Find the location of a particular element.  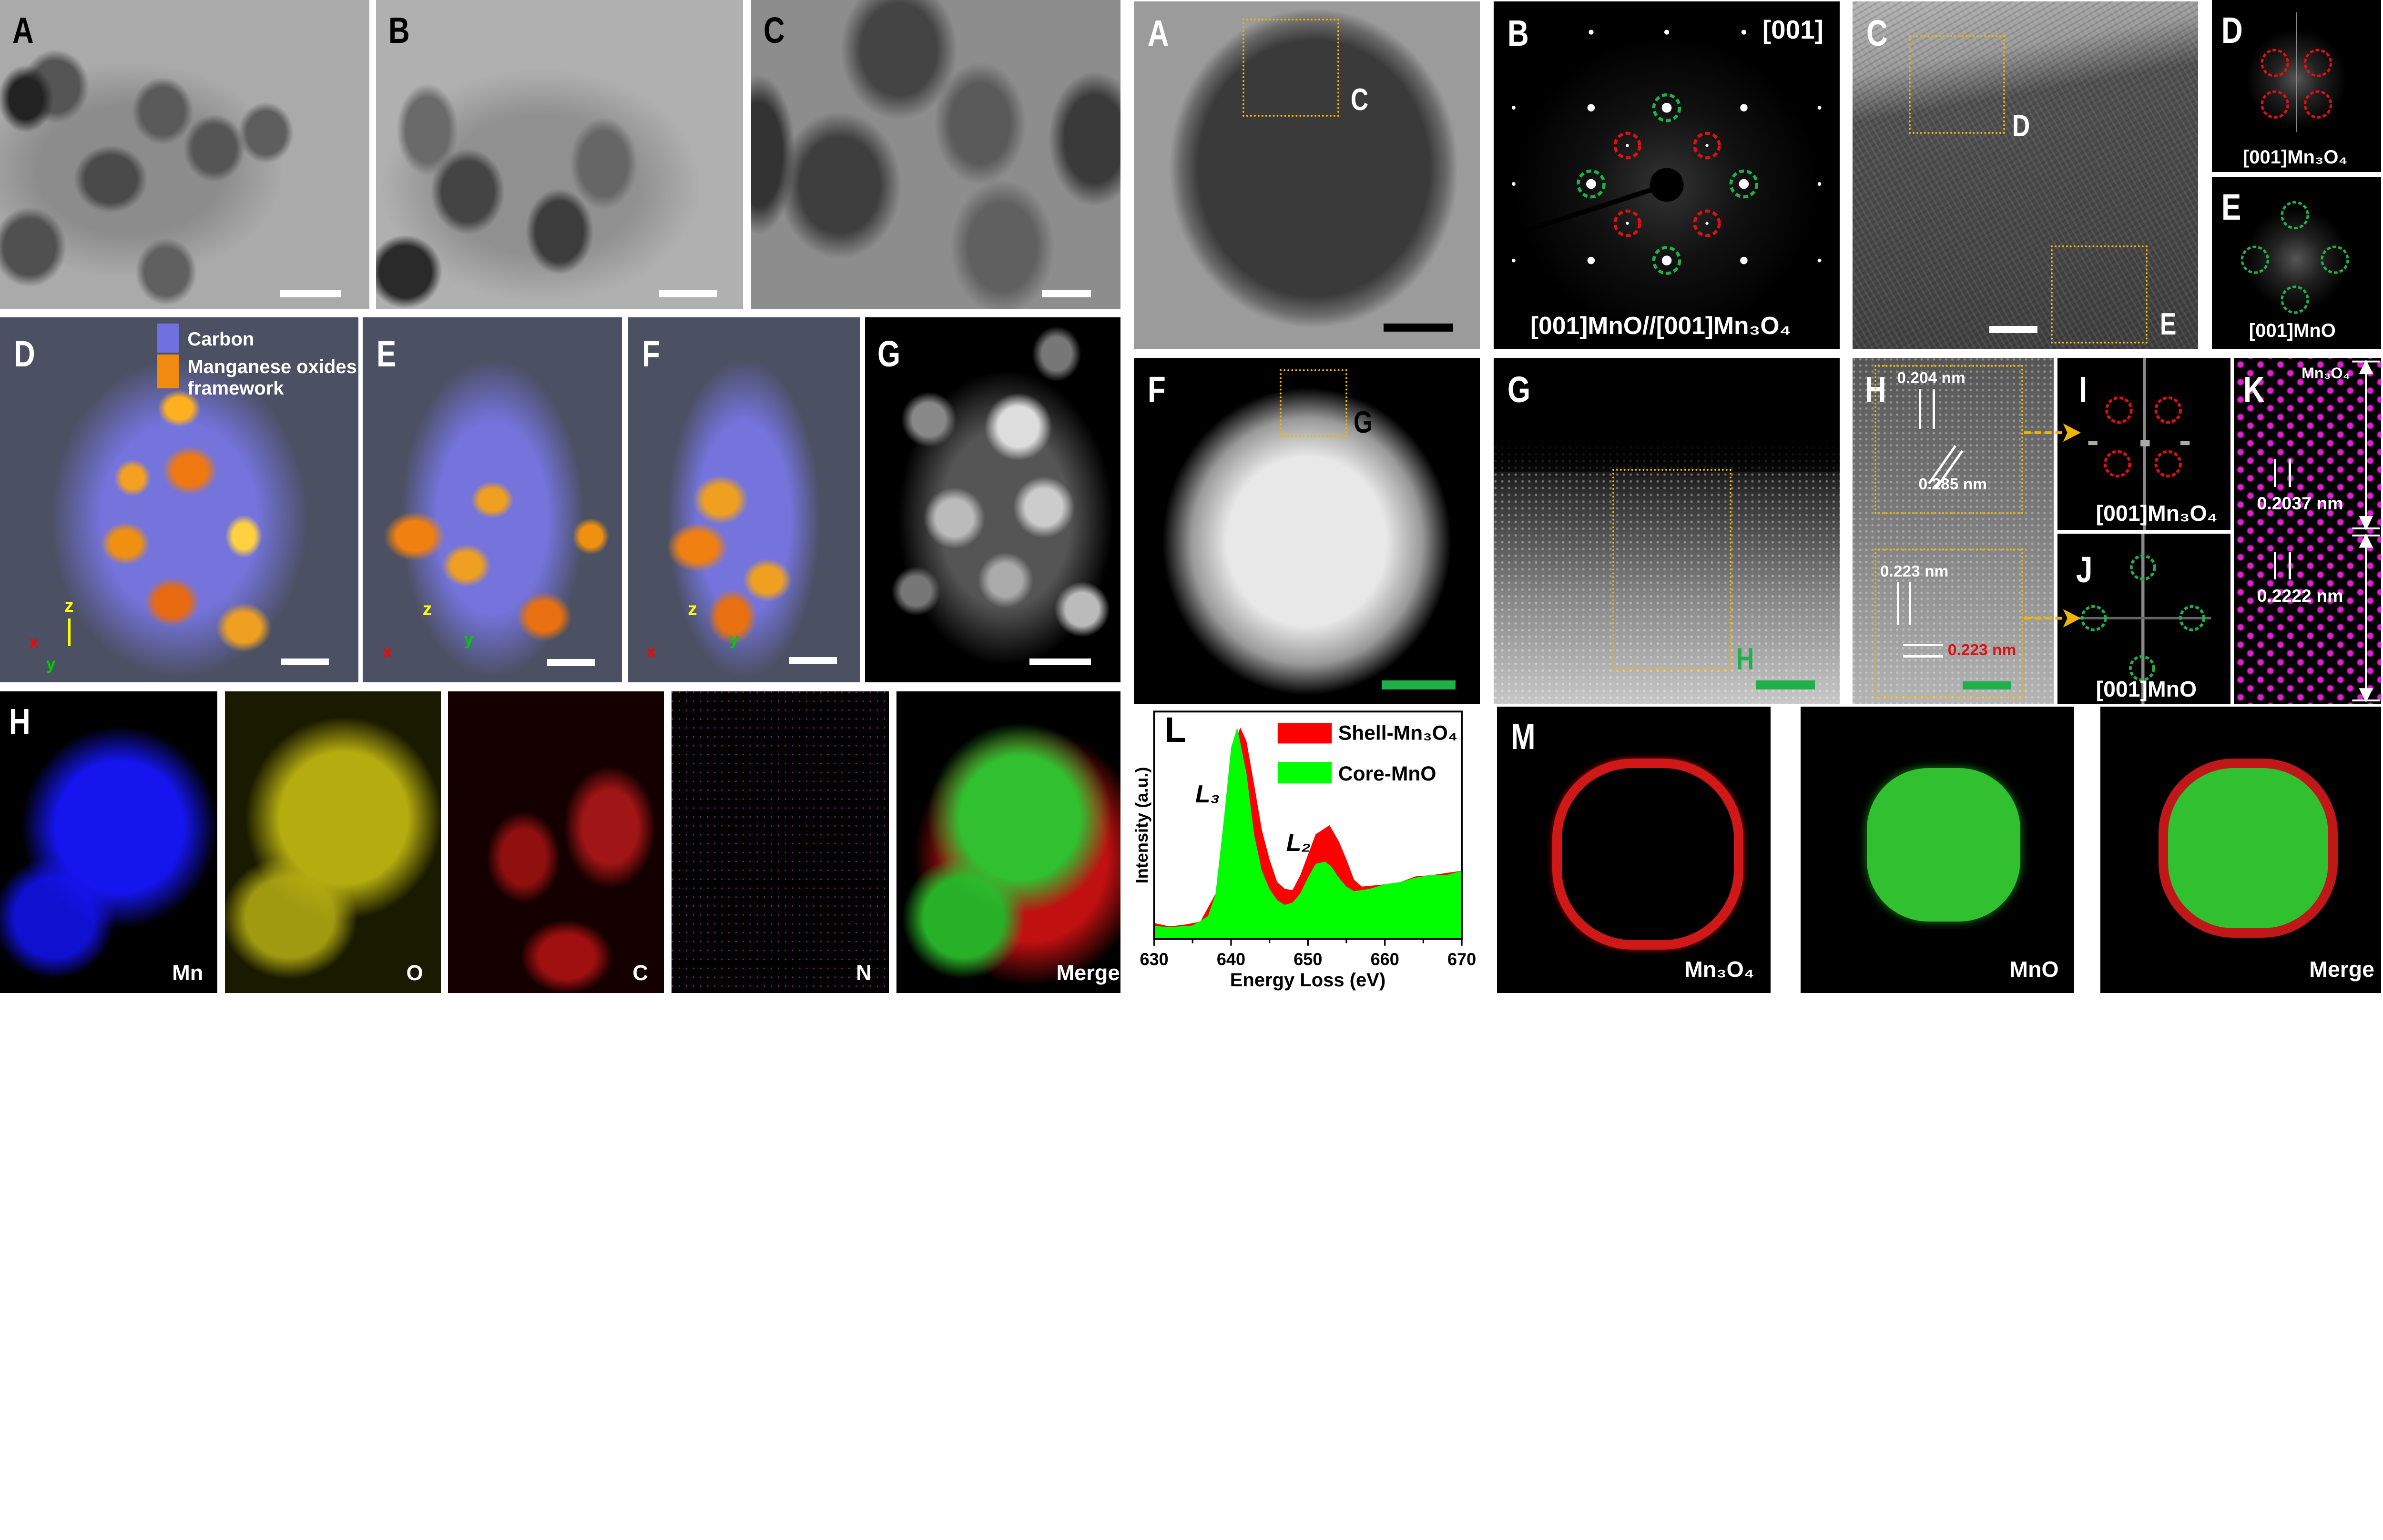

eels-map-mn3o4: M Mn₃O₄ is located at coordinates (1634, 849).